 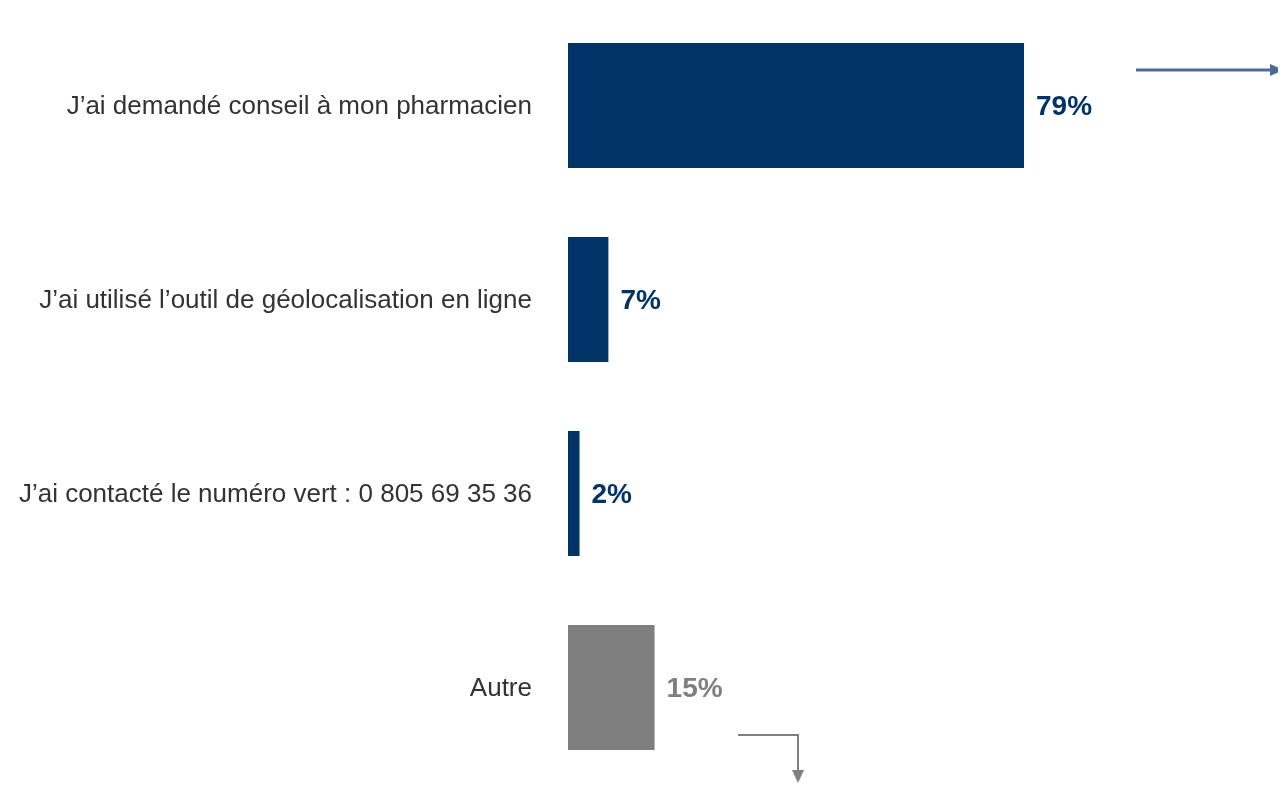 What do you see at coordinates (285, 299) in the screenshot?
I see `y-tick-label: J’ai utilisé l’outil de géolocalisation en ligne` at bounding box center [285, 299].